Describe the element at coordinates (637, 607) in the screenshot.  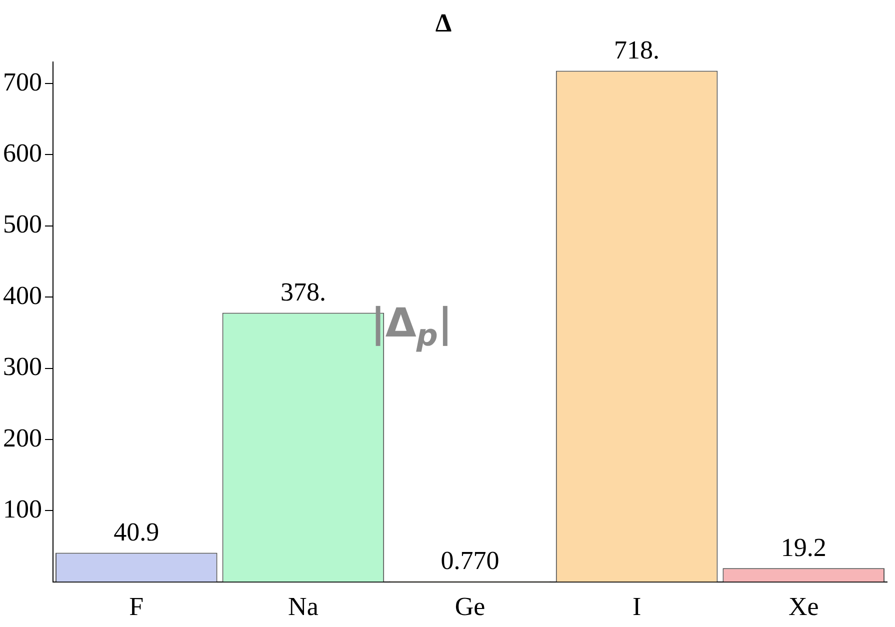
I see `x-tick-label: I` at that location.